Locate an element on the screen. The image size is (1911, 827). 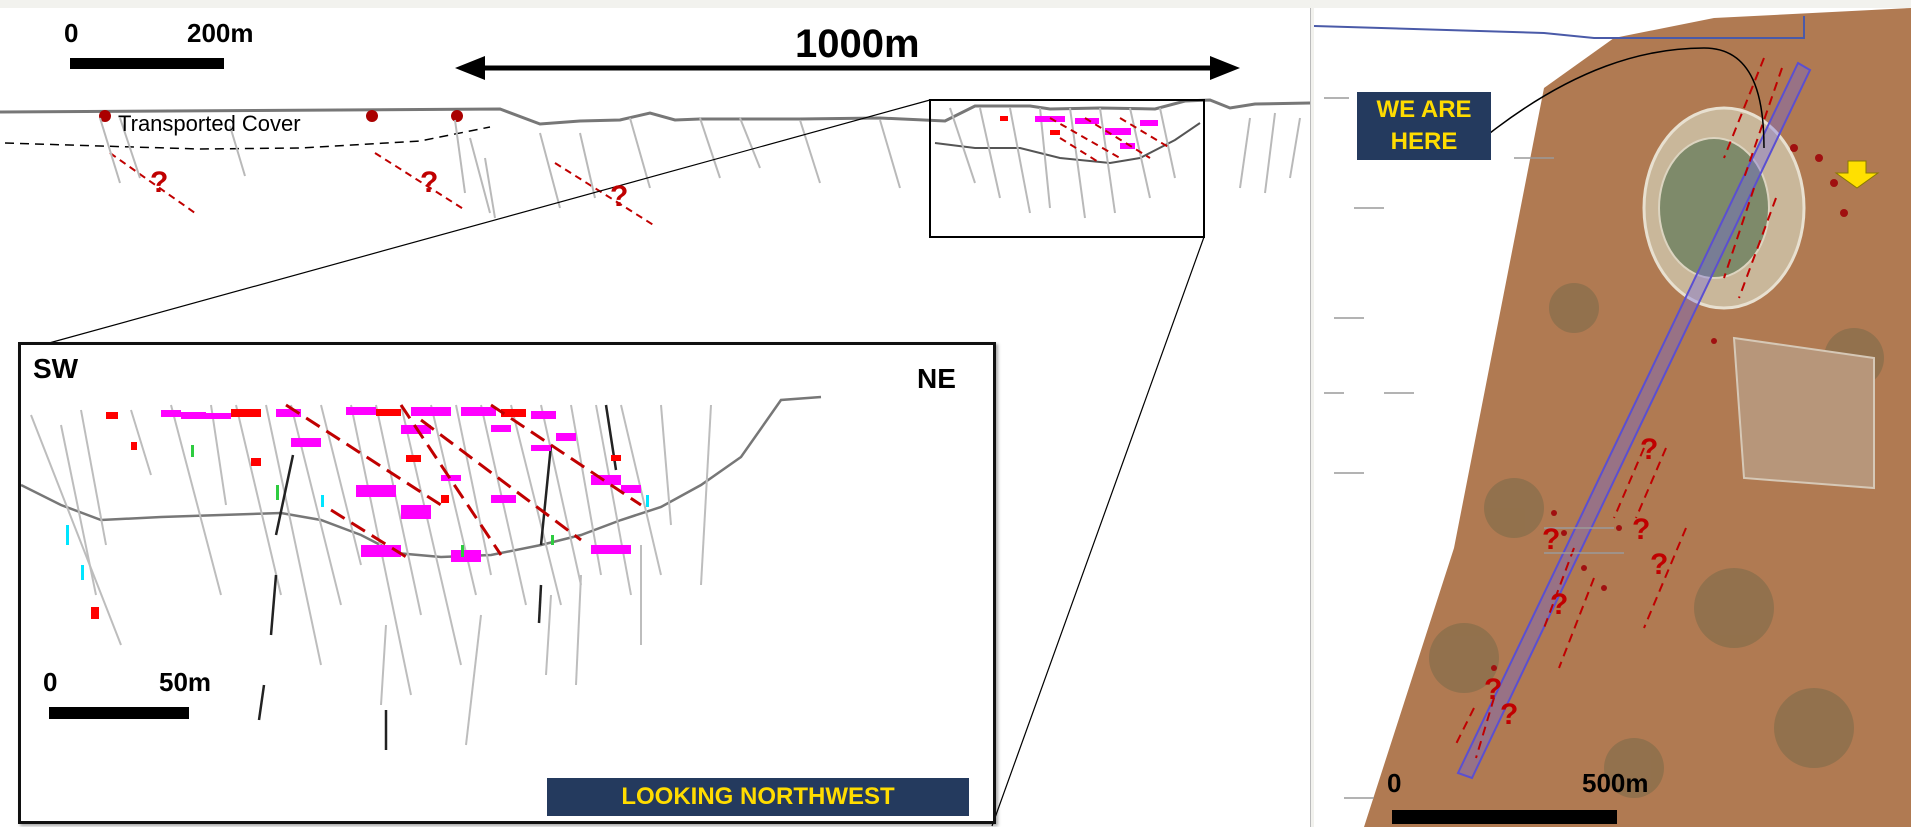
looking-northwest-badge: LOOKING NORTHWEST is located at coordinates (758, 797).